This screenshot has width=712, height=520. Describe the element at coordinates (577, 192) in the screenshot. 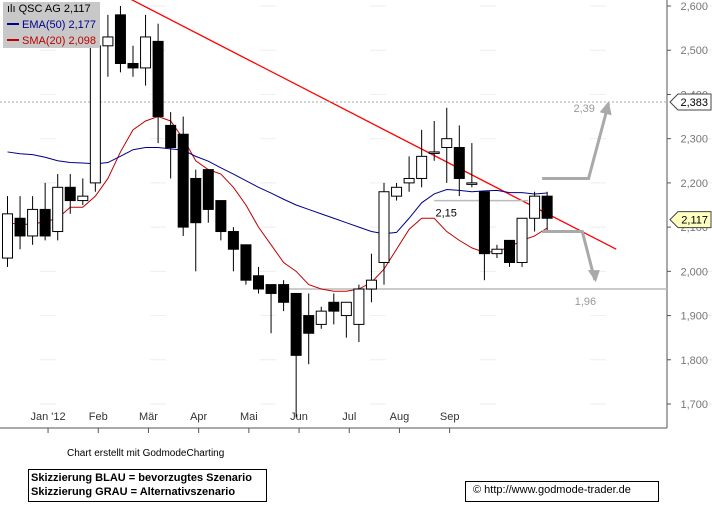

I see `scenario-arrows` at that location.